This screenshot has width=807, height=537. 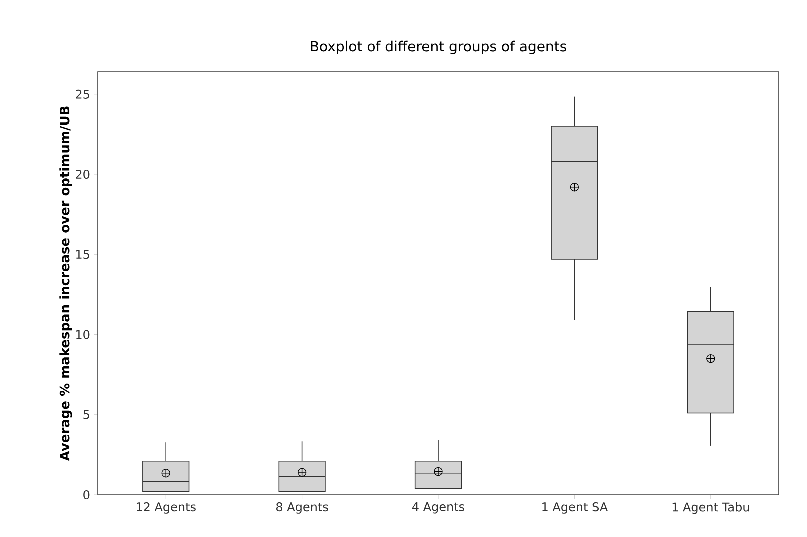 What do you see at coordinates (66, 284) in the screenshot?
I see `y-axis-title: Average % makespan increase over optimum/UB` at bounding box center [66, 284].